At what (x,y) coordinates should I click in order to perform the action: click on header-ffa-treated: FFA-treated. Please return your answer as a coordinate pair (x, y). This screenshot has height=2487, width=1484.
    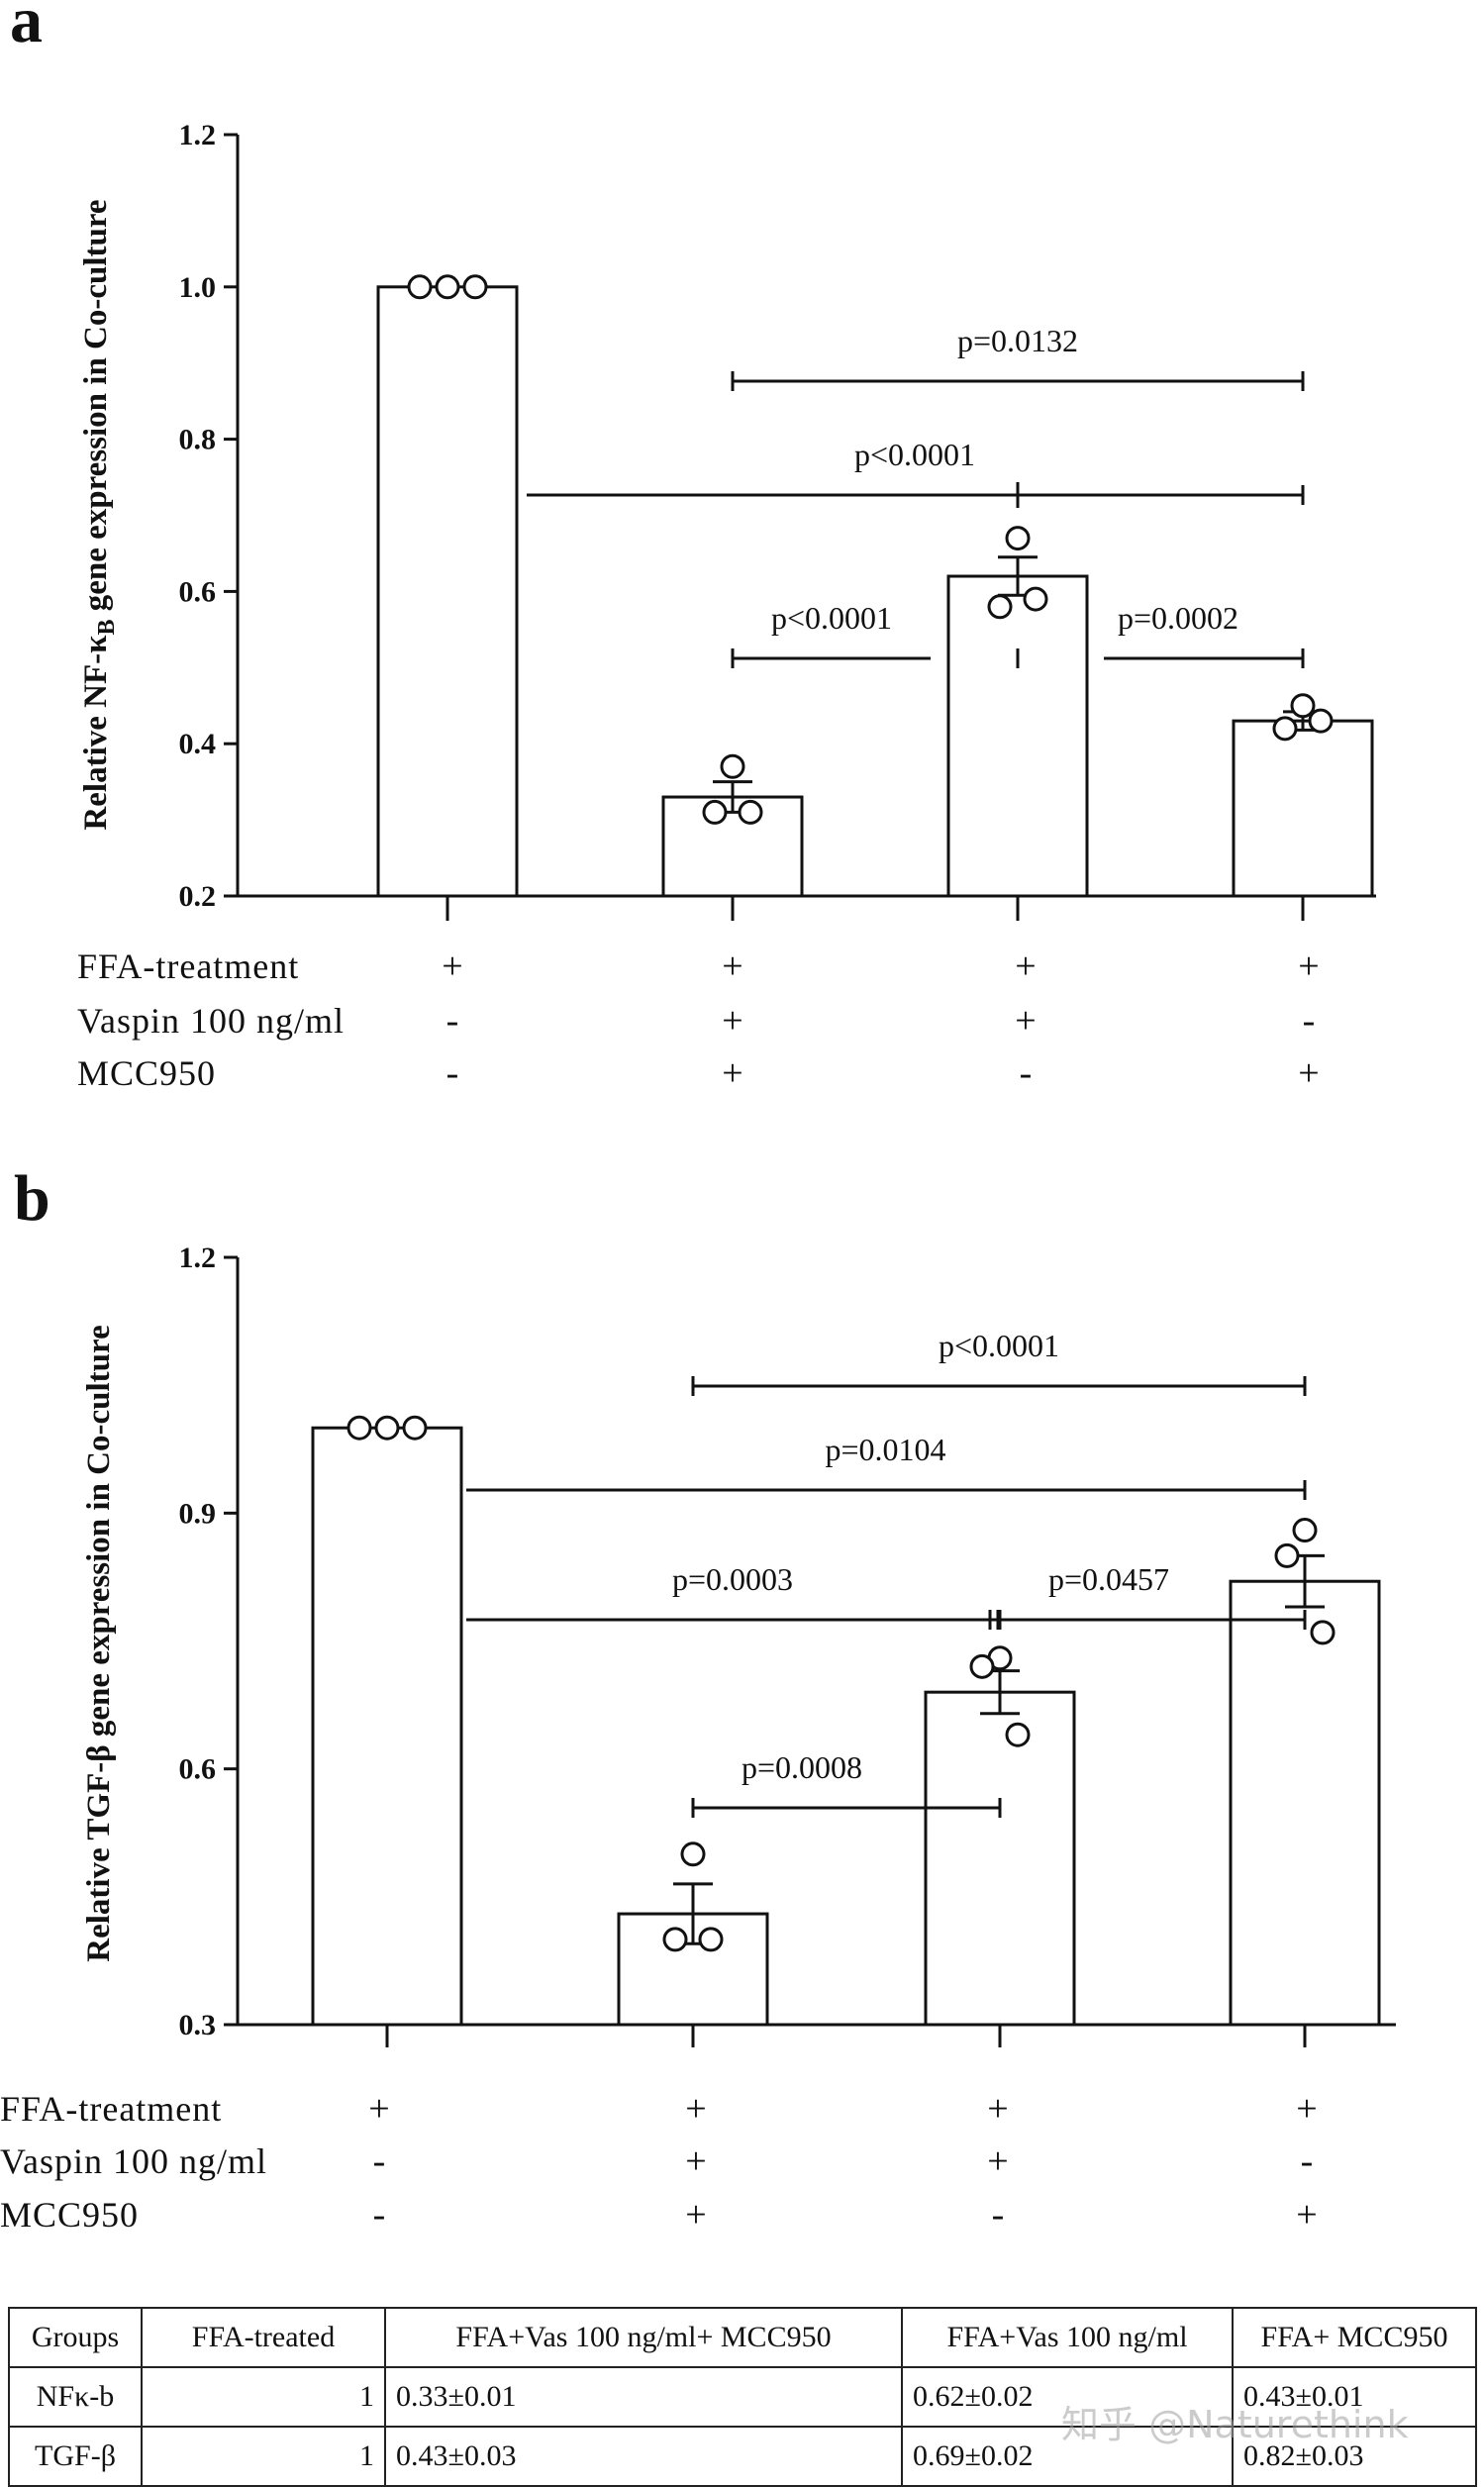
    Looking at the image, I should click on (263, 2338).